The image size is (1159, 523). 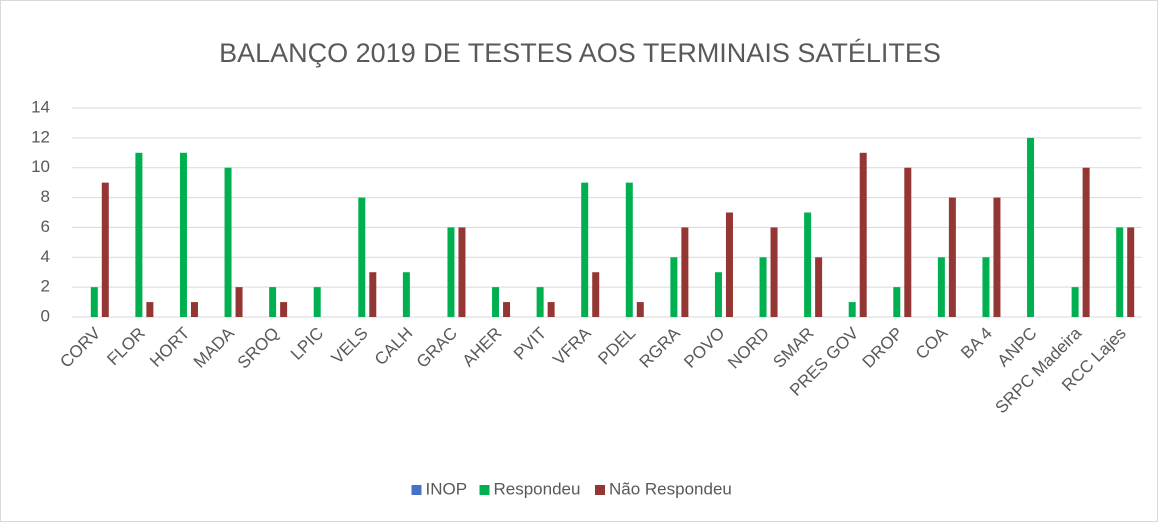 What do you see at coordinates (537, 488) in the screenshot?
I see `legend-label: Respondeu` at bounding box center [537, 488].